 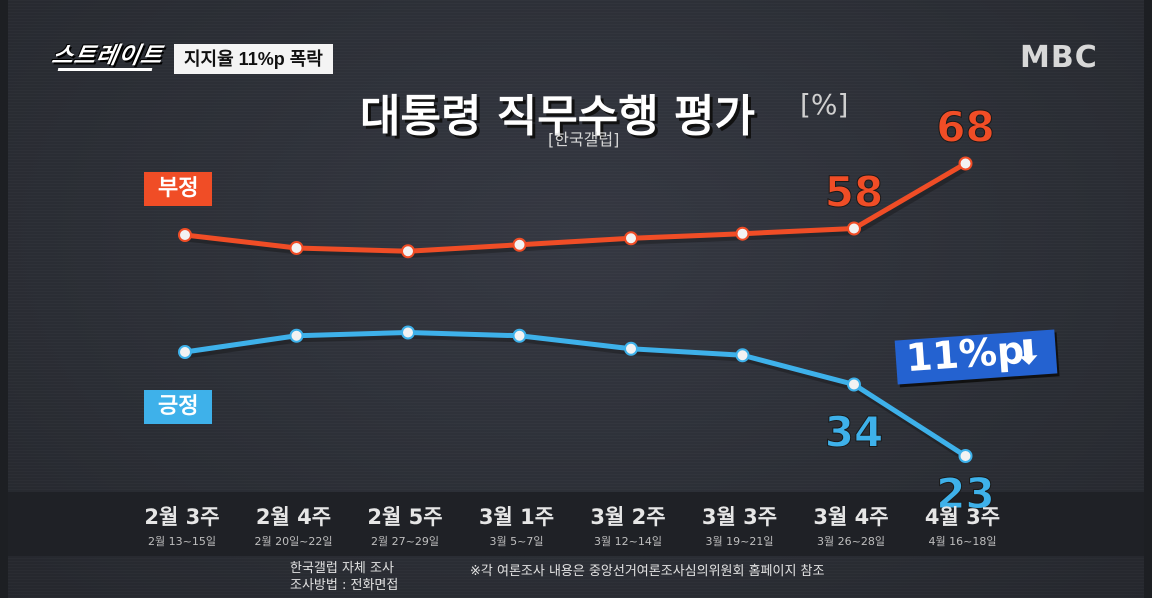 I want to click on x-tick-label-4: 3월 2주, so click(x=627, y=517).